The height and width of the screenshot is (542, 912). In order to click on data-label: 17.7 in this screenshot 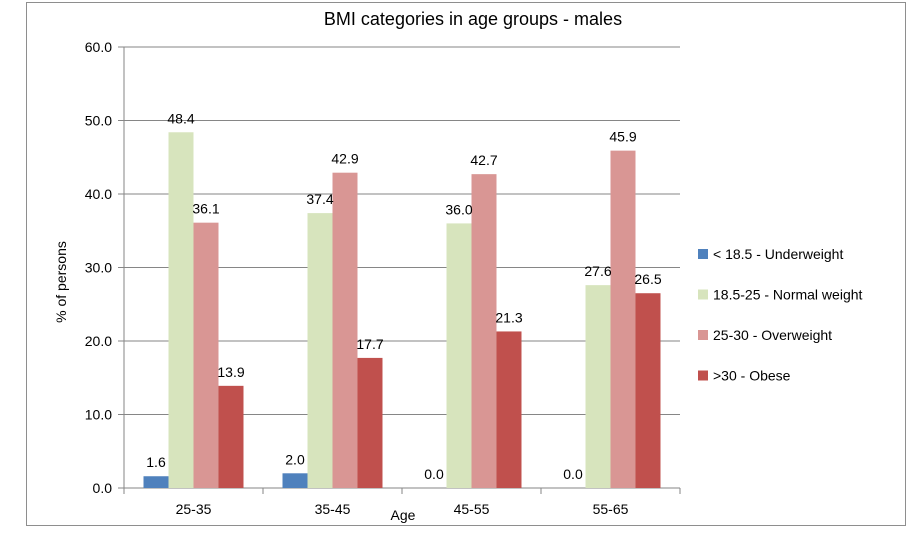, I will do `click(369, 344)`.